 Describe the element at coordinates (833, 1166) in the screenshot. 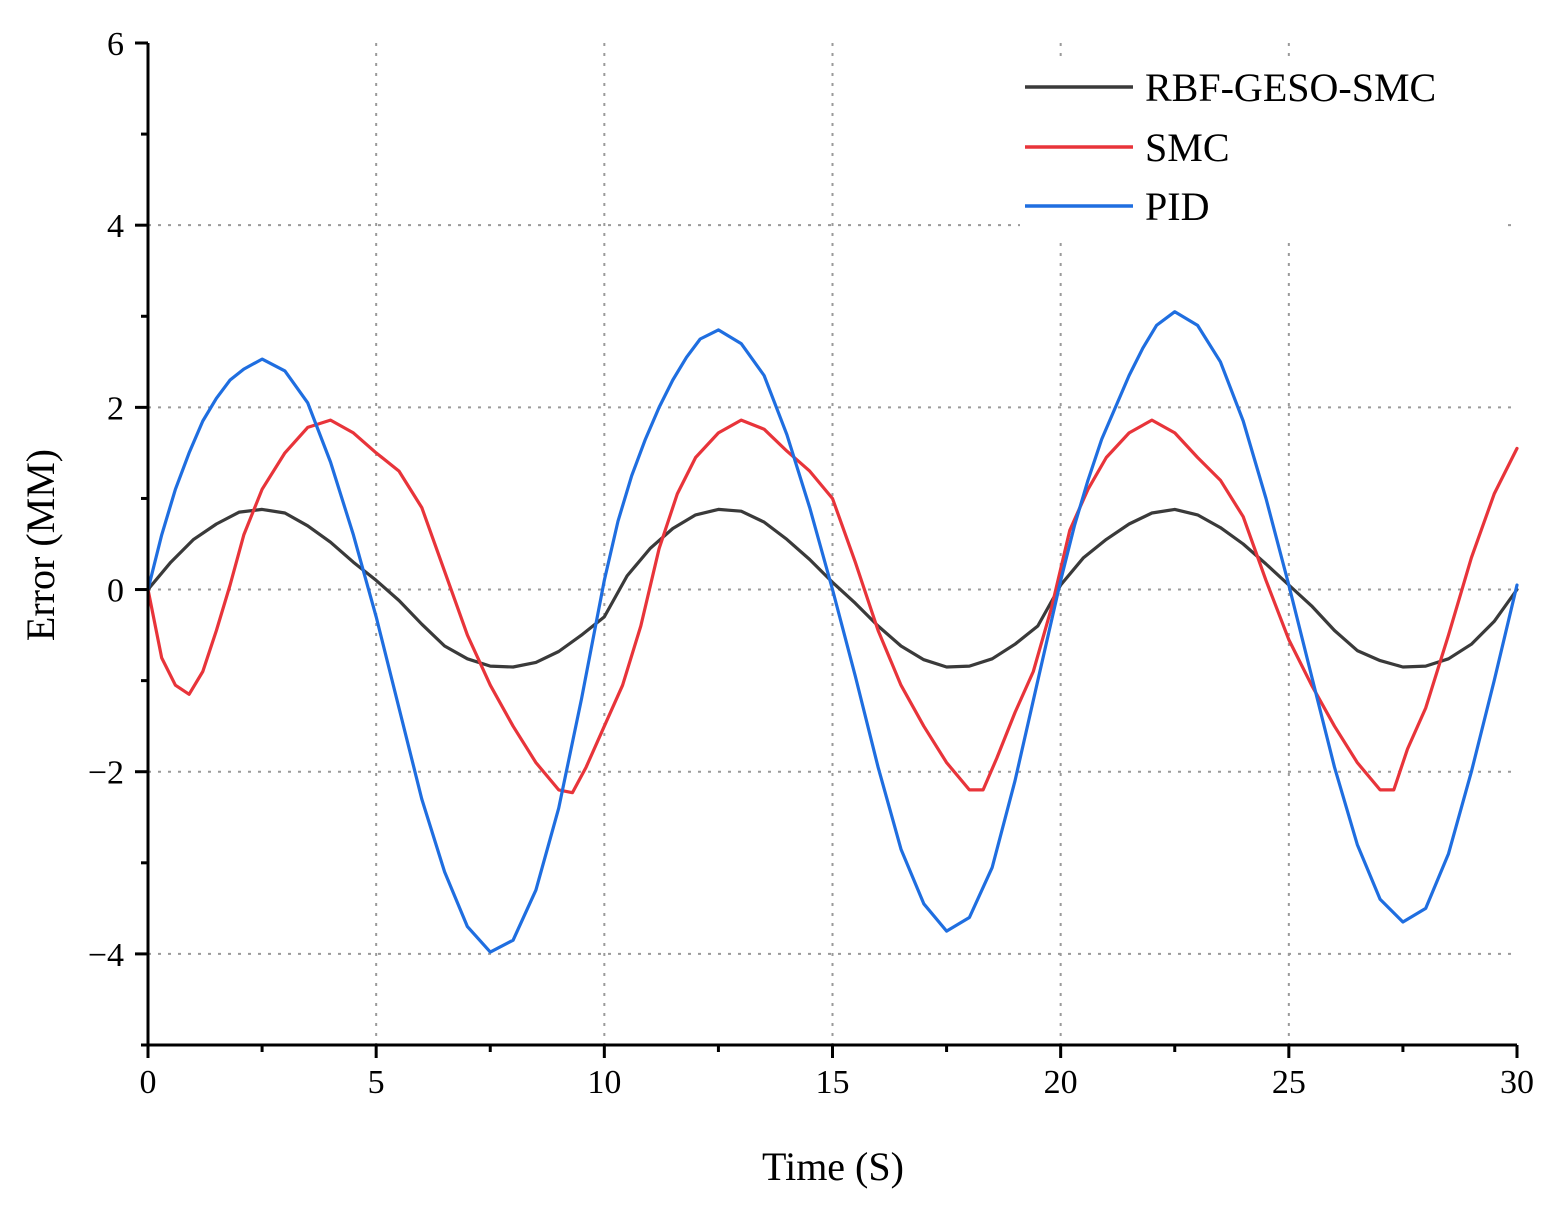

I see `x-axis-title: Time (S)` at that location.